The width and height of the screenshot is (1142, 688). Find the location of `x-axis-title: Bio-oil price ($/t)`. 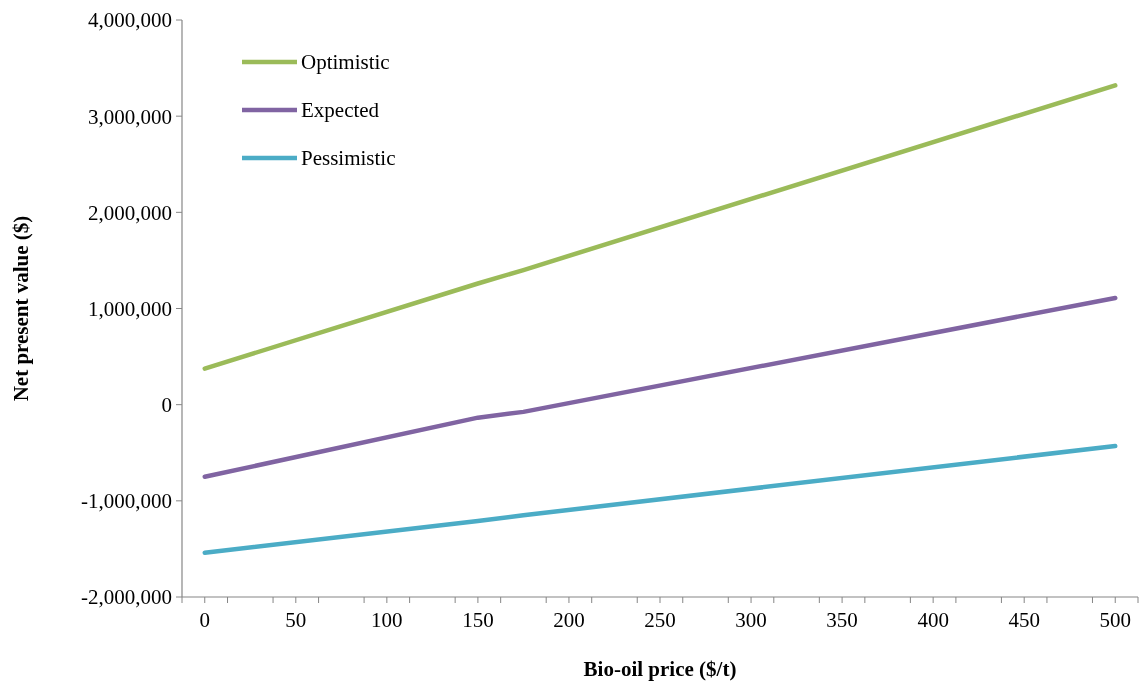

x-axis-title: Bio-oil price ($/t) is located at coordinates (660, 669).